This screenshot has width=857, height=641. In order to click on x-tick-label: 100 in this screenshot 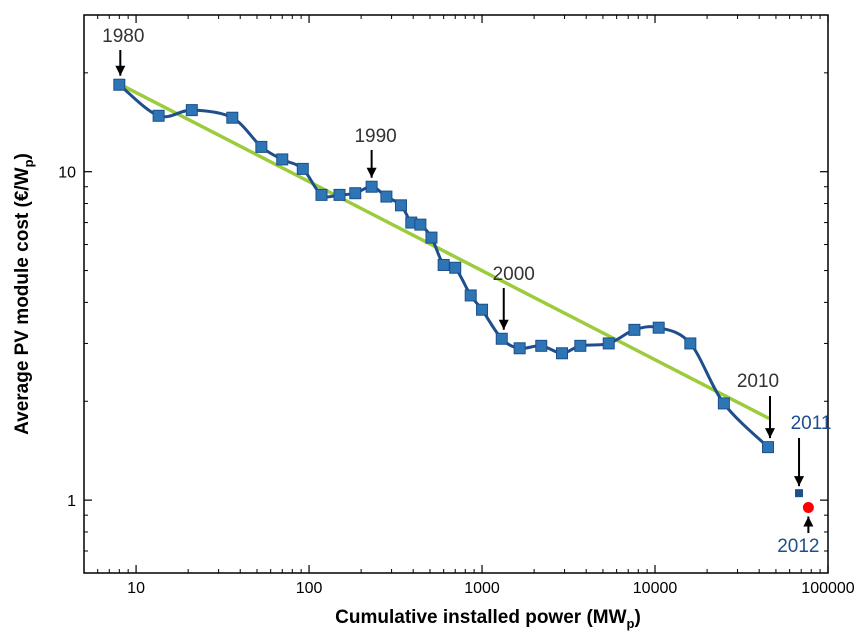, I will do `click(309, 588)`.